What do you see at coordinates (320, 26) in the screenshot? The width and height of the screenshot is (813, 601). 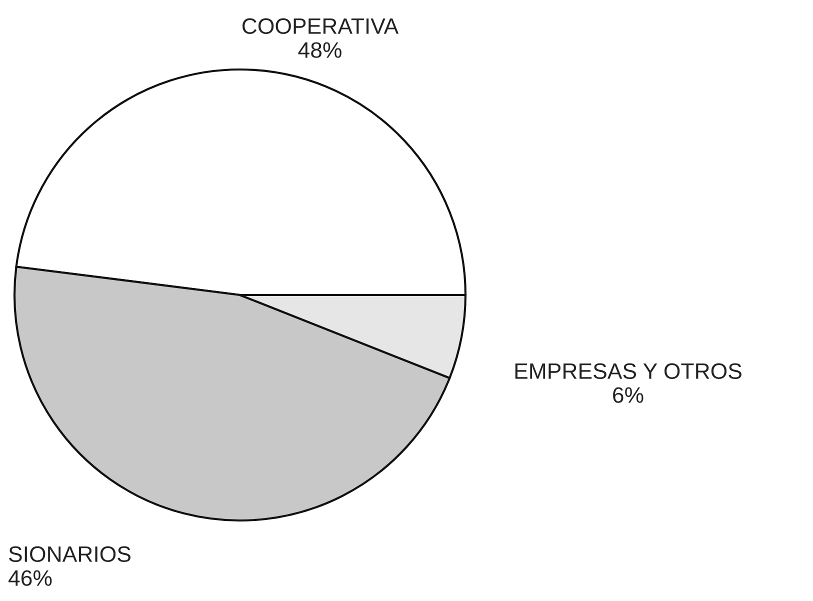 I see `slice-label: COOPERATIVA` at bounding box center [320, 26].